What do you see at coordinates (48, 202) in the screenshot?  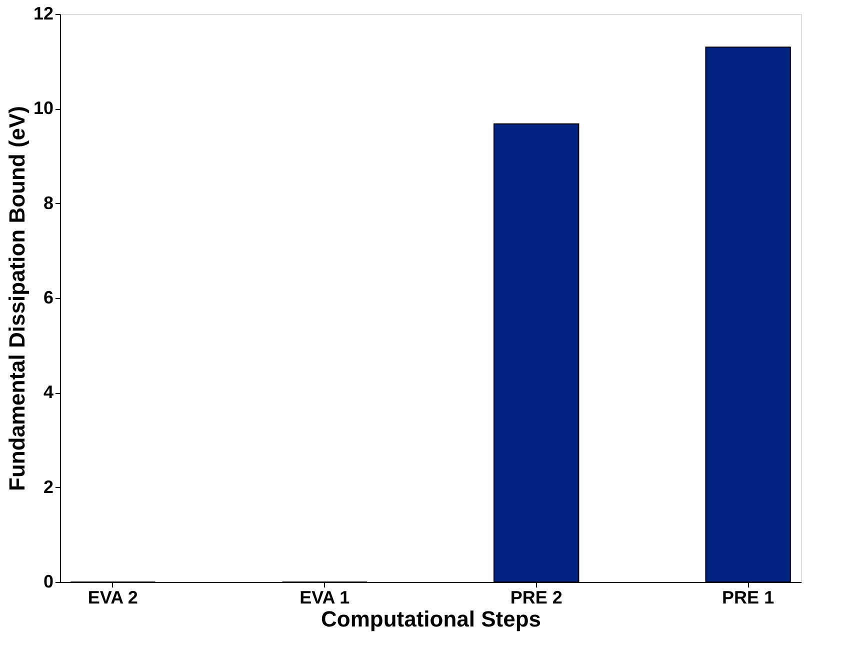 I see `y-tick-label: 8` at bounding box center [48, 202].